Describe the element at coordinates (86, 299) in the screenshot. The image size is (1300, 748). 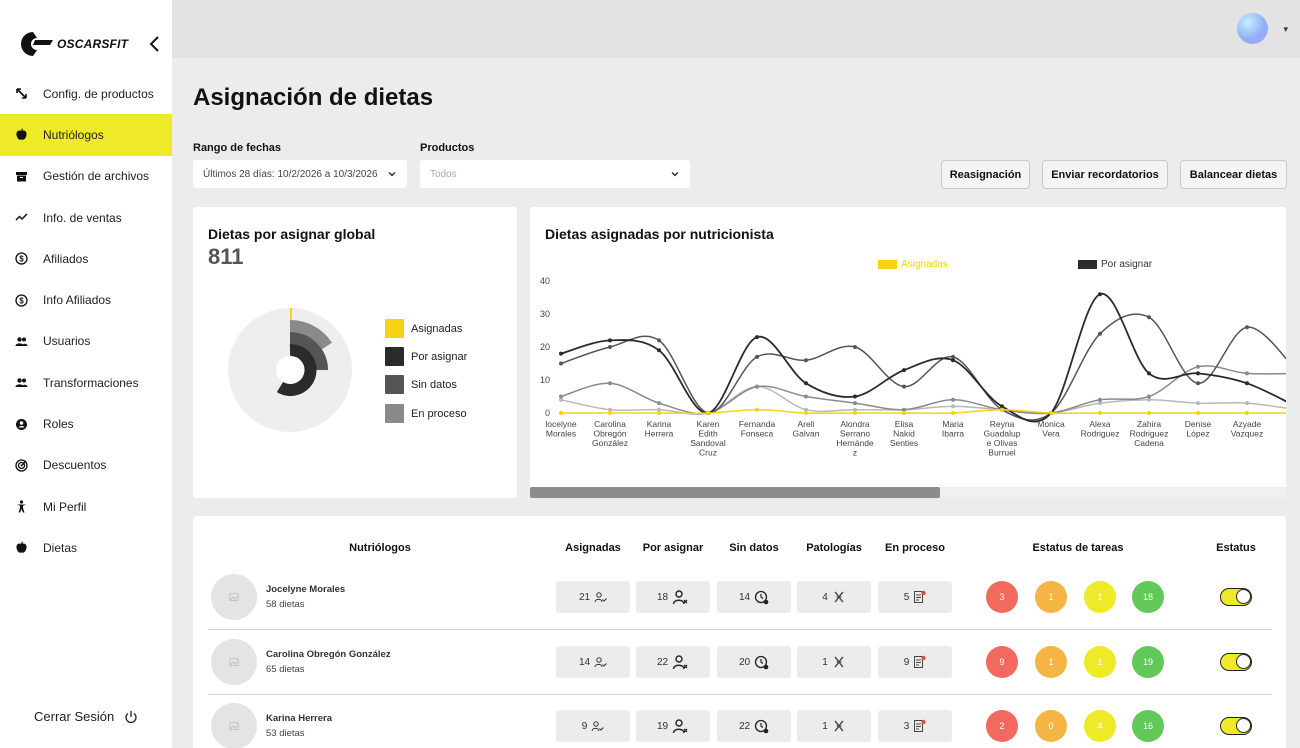
I see `sidebar-item-info-afiliados: $ Info Afiliados` at that location.